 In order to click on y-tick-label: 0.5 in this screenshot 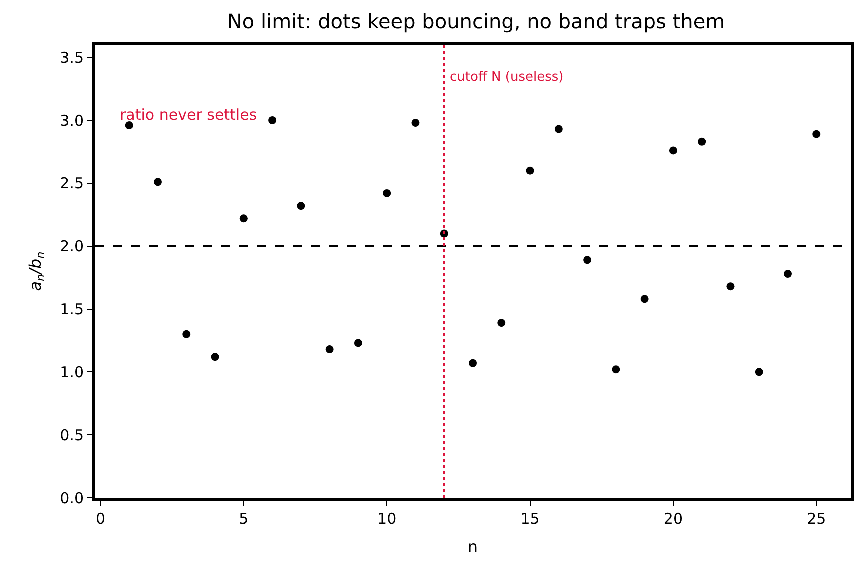, I will do `click(72, 435)`.